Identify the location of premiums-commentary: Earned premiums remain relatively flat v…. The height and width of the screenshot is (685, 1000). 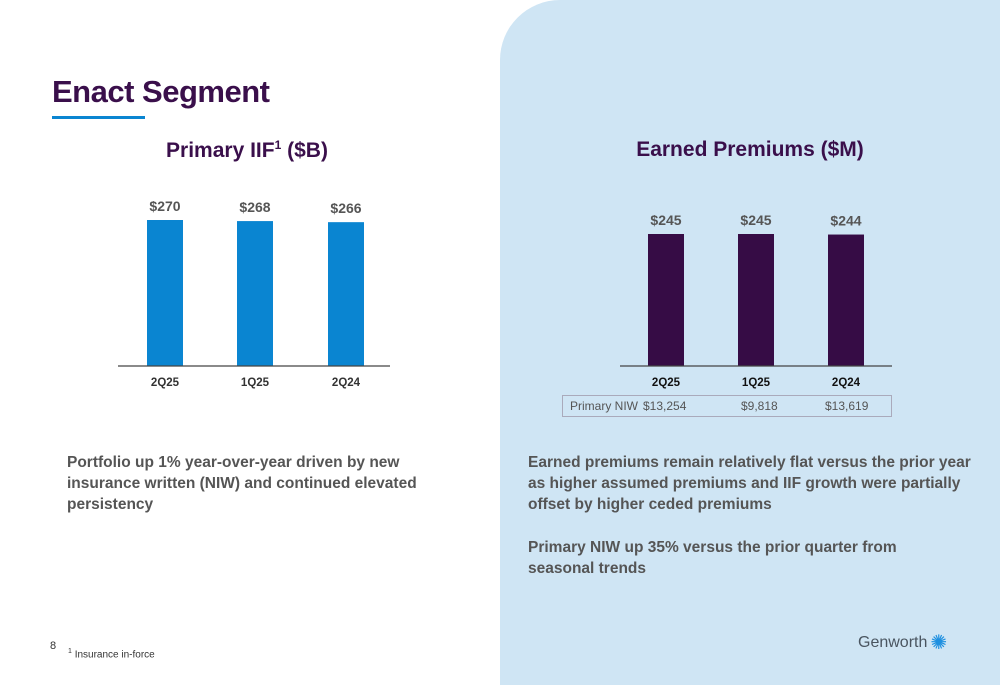
(749, 483).